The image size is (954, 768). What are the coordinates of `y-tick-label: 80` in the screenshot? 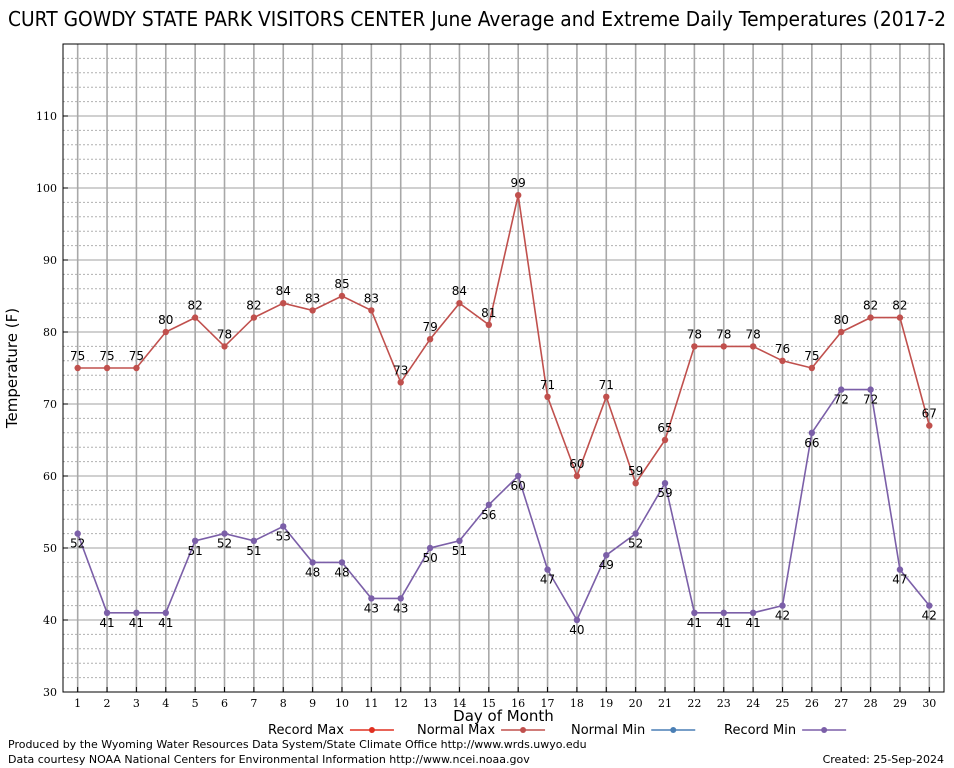 It's located at (50, 332).